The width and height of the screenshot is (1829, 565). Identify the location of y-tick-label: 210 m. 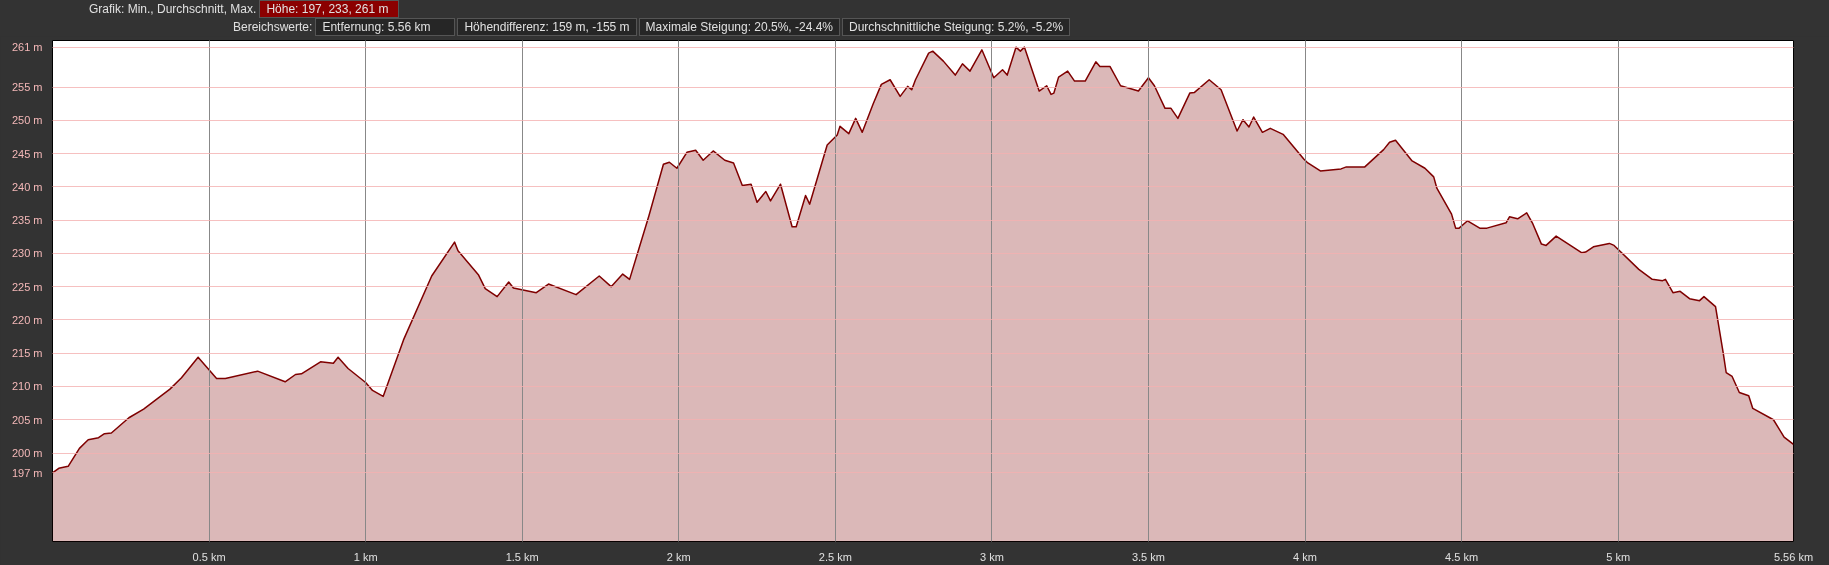
(27, 386).